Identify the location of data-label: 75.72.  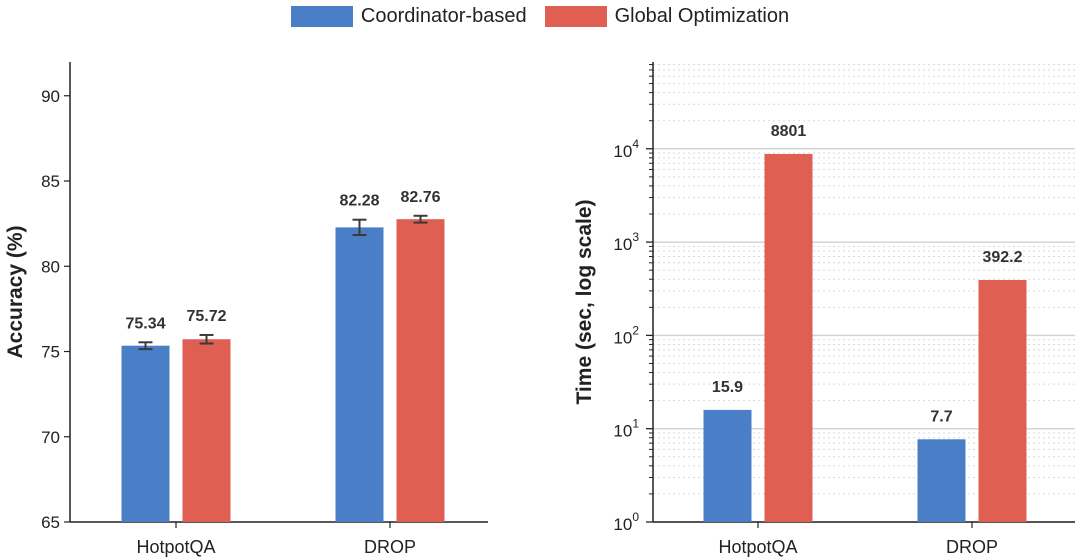
(206, 316).